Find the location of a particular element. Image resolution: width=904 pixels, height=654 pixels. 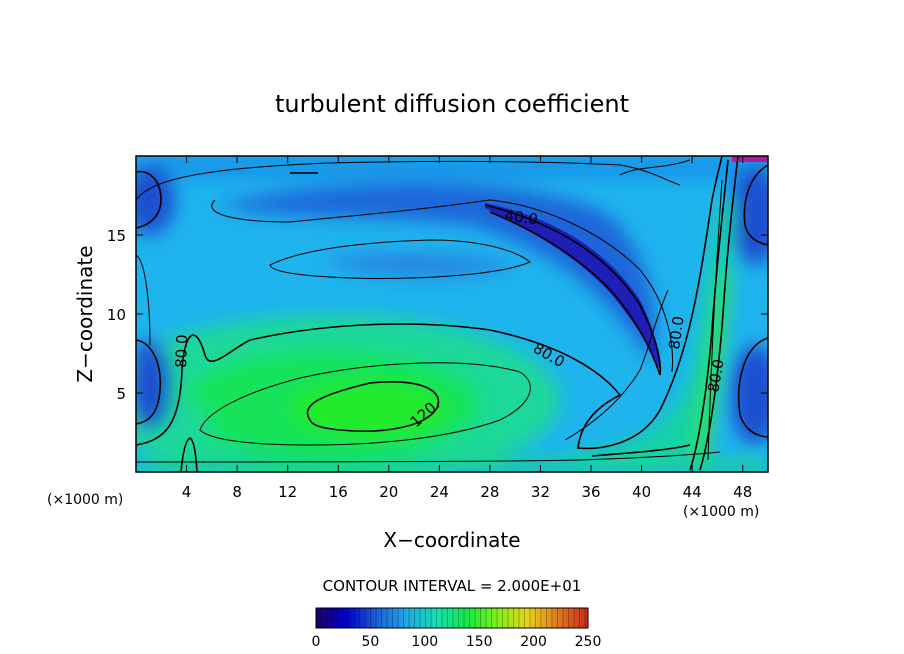

colorbar-fill is located at coordinates (452, 618).